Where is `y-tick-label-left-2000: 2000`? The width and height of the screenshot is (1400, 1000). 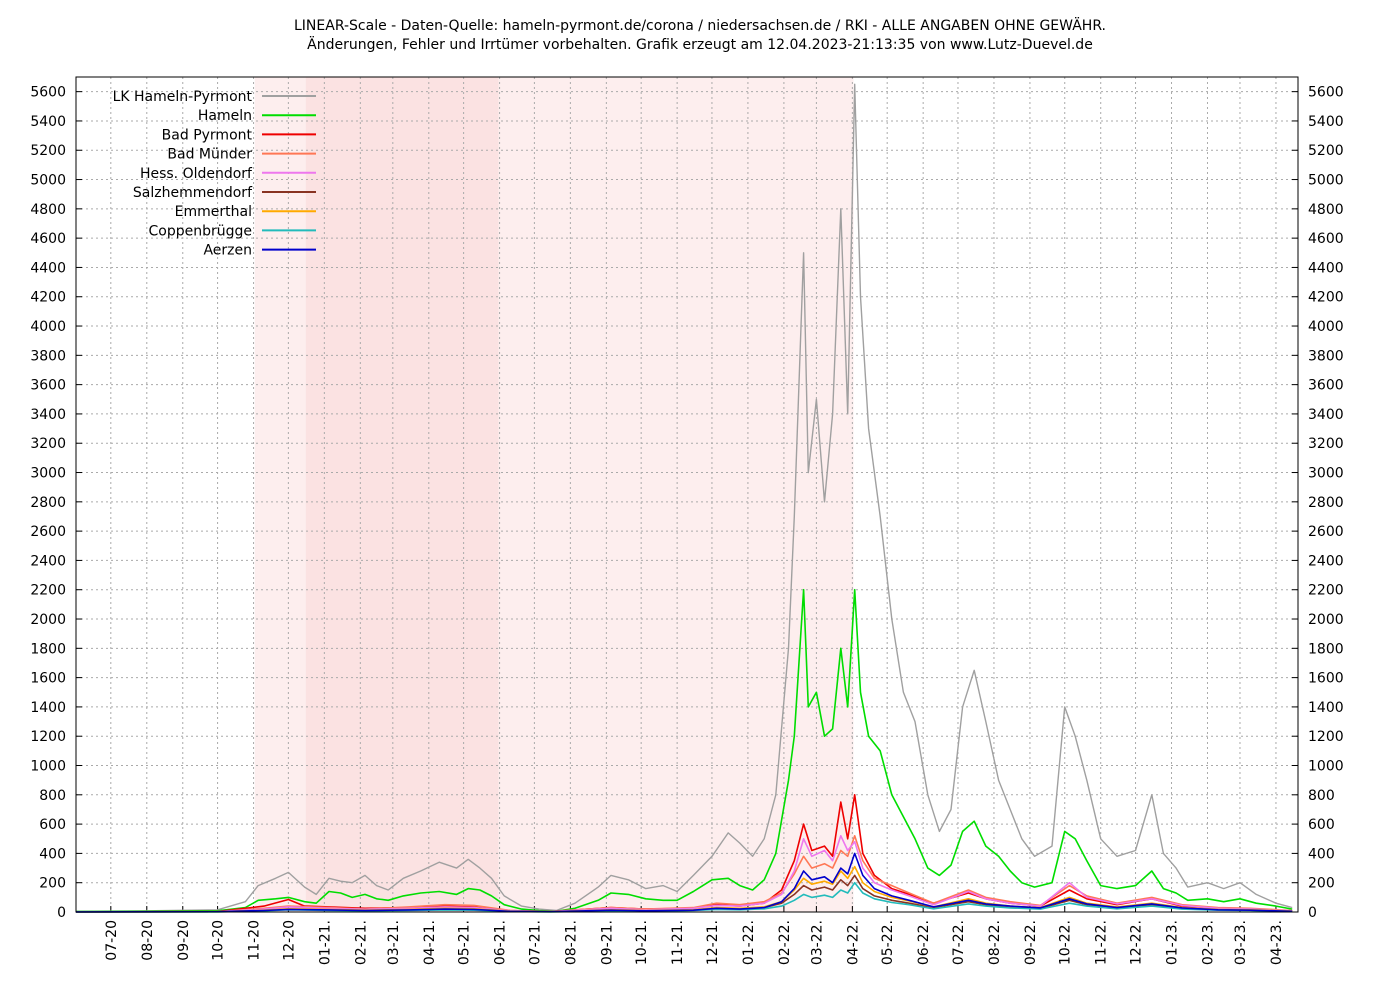
y-tick-label-left-2000: 2000 is located at coordinates (48, 620).